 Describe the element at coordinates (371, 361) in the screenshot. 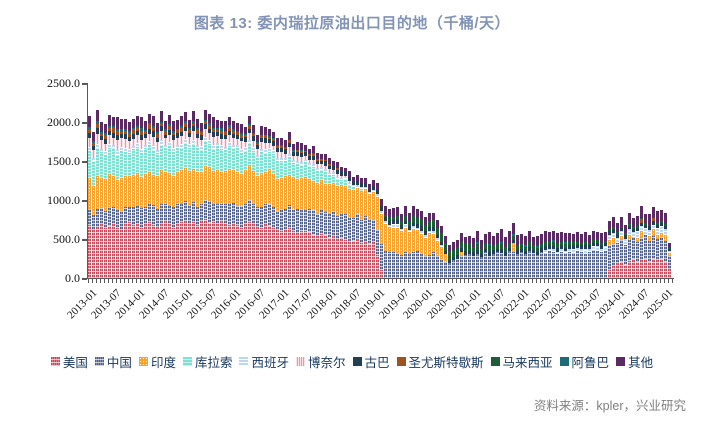

I see `legend-item-古巴: 古巴` at that location.